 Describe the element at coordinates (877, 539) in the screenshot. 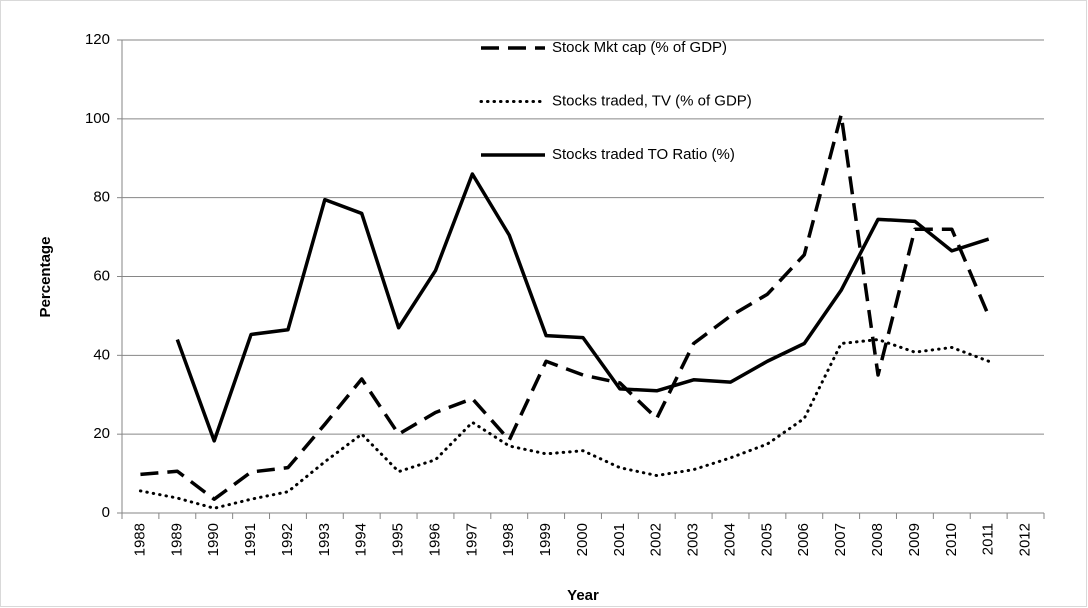

I see `x-tick-label: 2008` at that location.